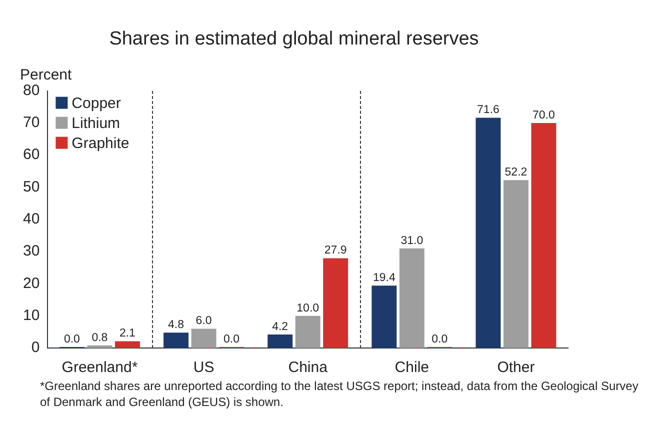  What do you see at coordinates (176, 324) in the screenshot?
I see `data-label: 4.8` at bounding box center [176, 324].